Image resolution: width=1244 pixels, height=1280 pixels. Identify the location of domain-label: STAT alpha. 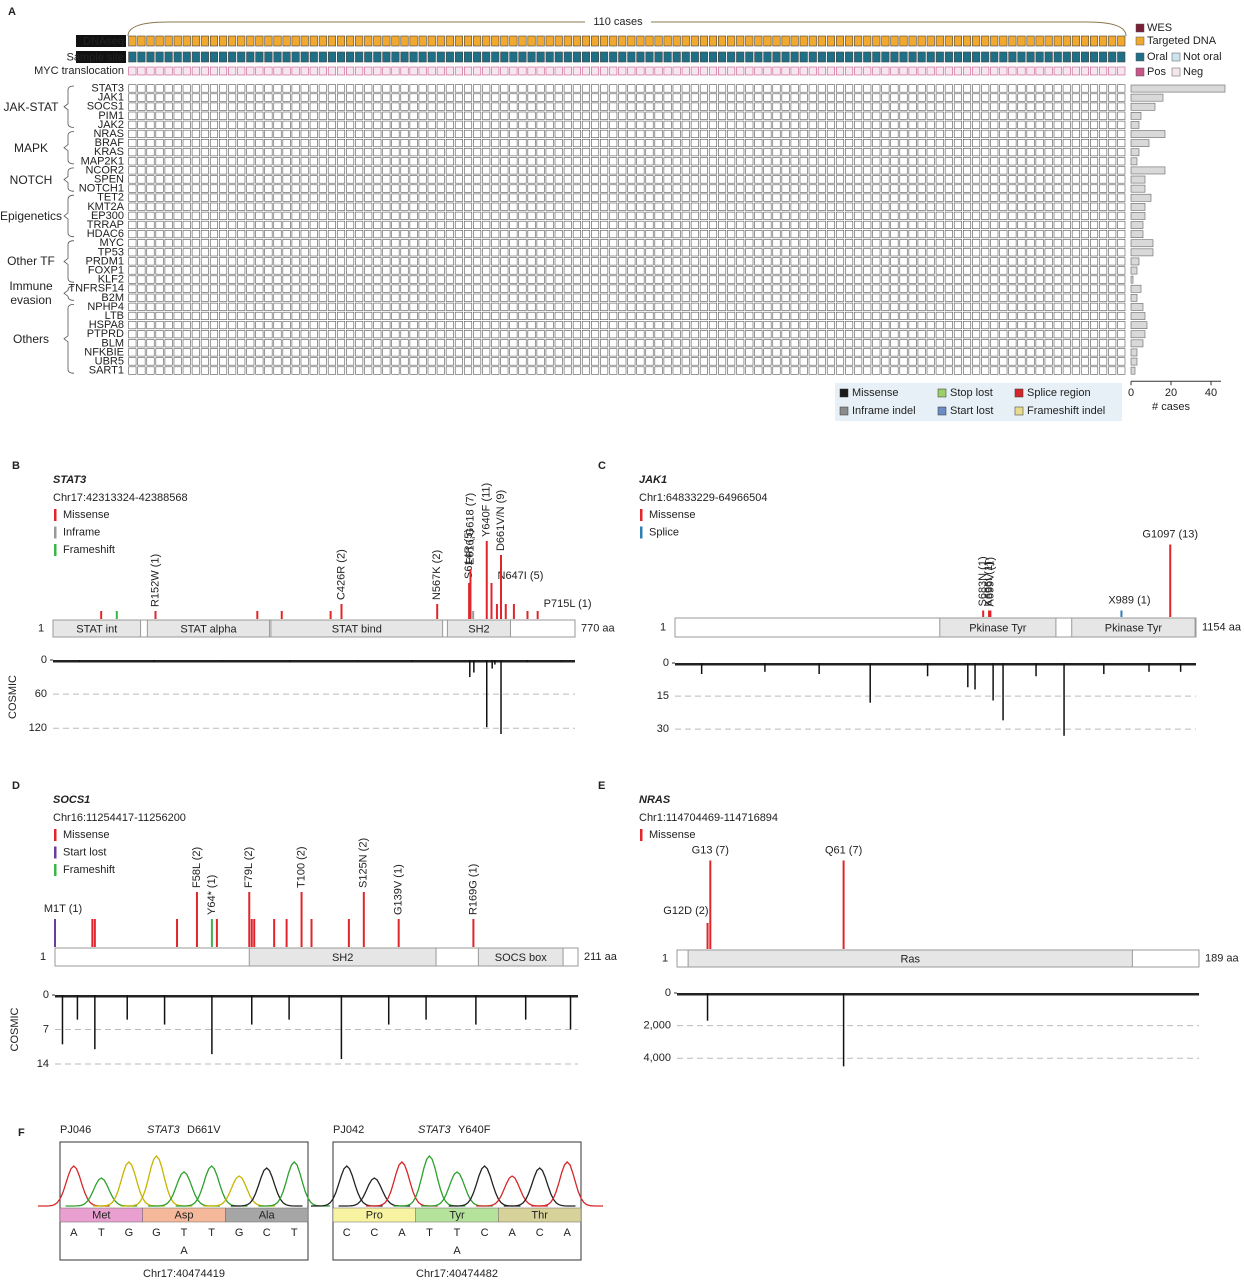
(208, 629).